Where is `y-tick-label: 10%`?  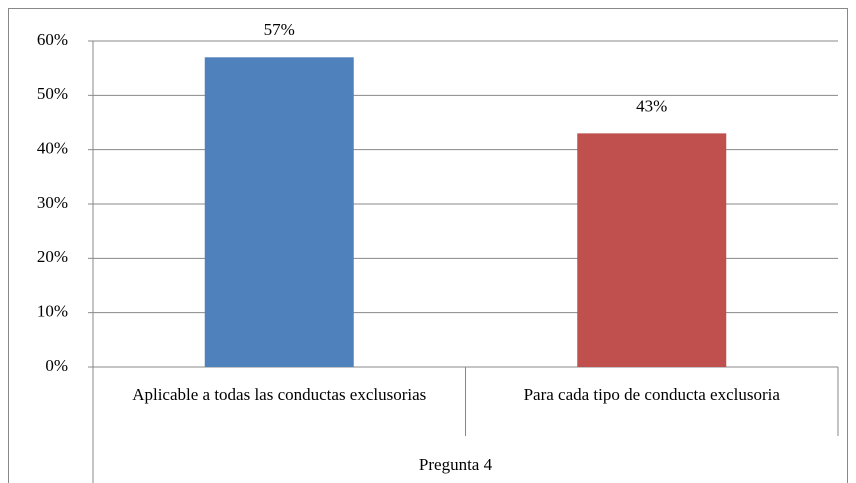
y-tick-label: 10% is located at coordinates (52, 311).